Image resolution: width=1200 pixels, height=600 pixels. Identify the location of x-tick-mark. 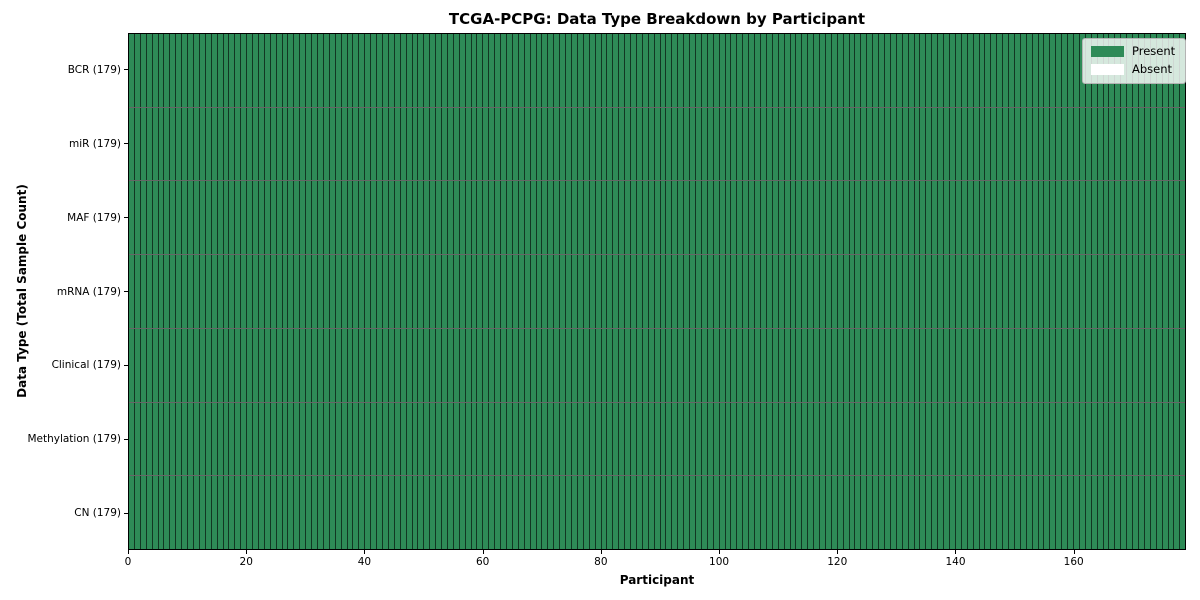
(720, 552).